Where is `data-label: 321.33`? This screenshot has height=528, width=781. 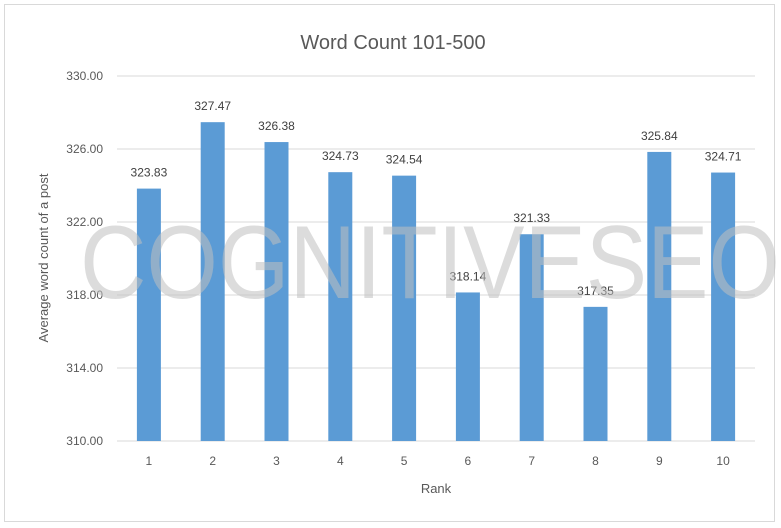
data-label: 321.33 is located at coordinates (531, 218).